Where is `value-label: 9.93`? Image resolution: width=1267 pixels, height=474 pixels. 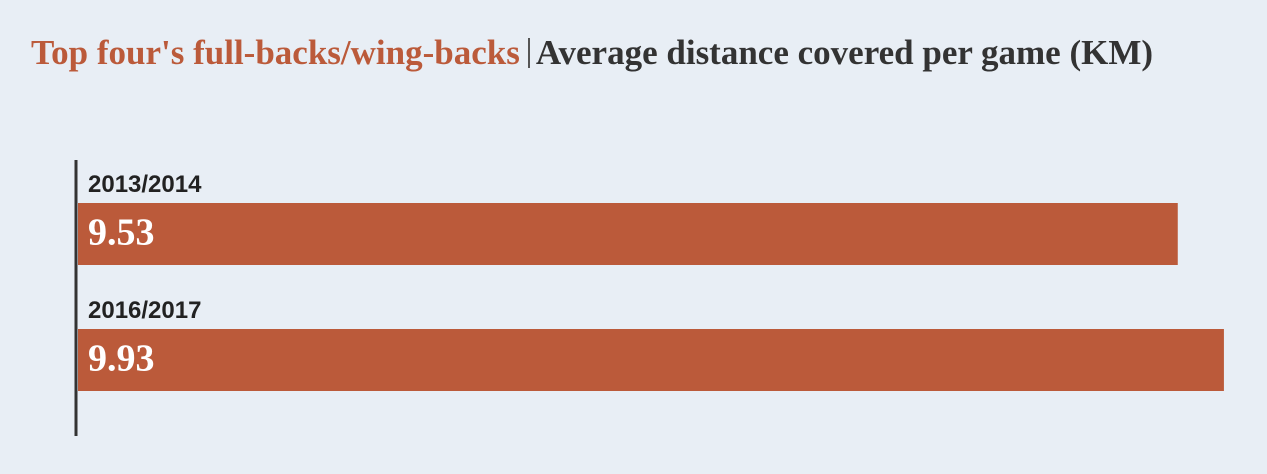
value-label: 9.93 is located at coordinates (121, 359).